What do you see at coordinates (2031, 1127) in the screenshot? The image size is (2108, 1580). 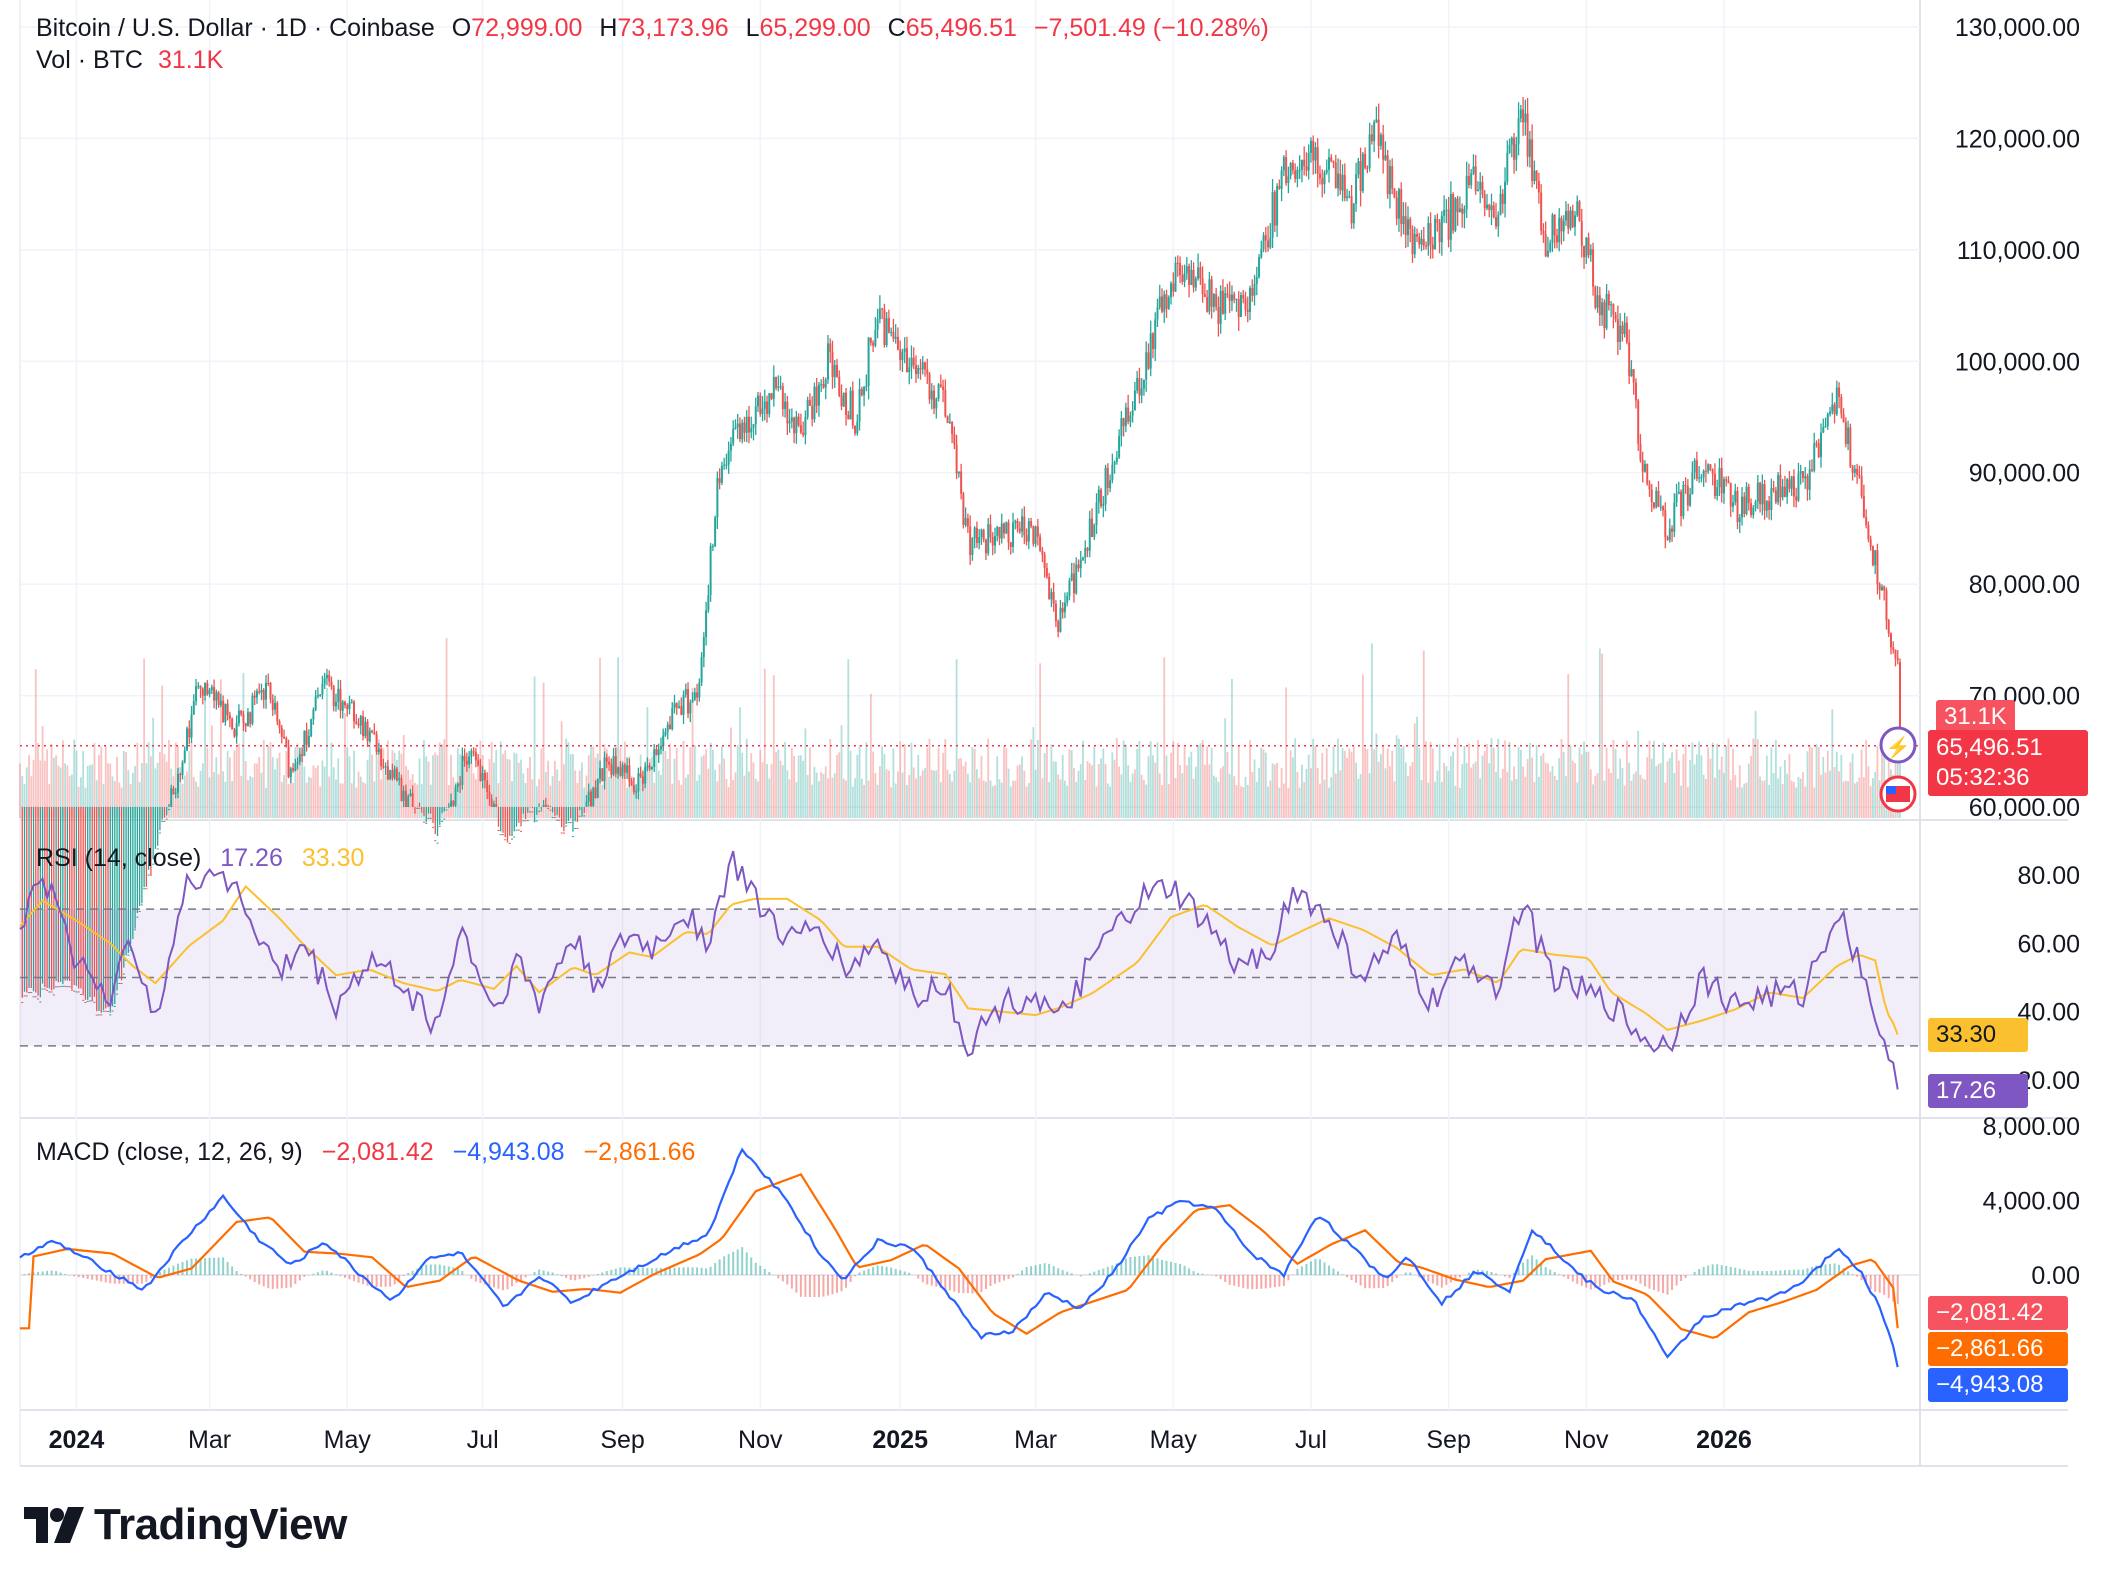 I see `macd-axis-label: 8,000.00` at bounding box center [2031, 1127].